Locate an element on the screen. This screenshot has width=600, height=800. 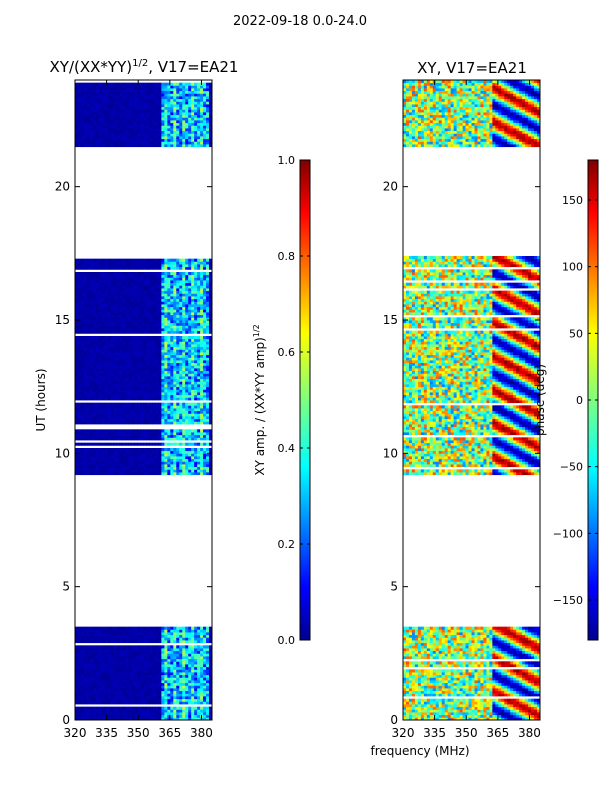
x-tick-label: 320 is located at coordinates (403, 733).